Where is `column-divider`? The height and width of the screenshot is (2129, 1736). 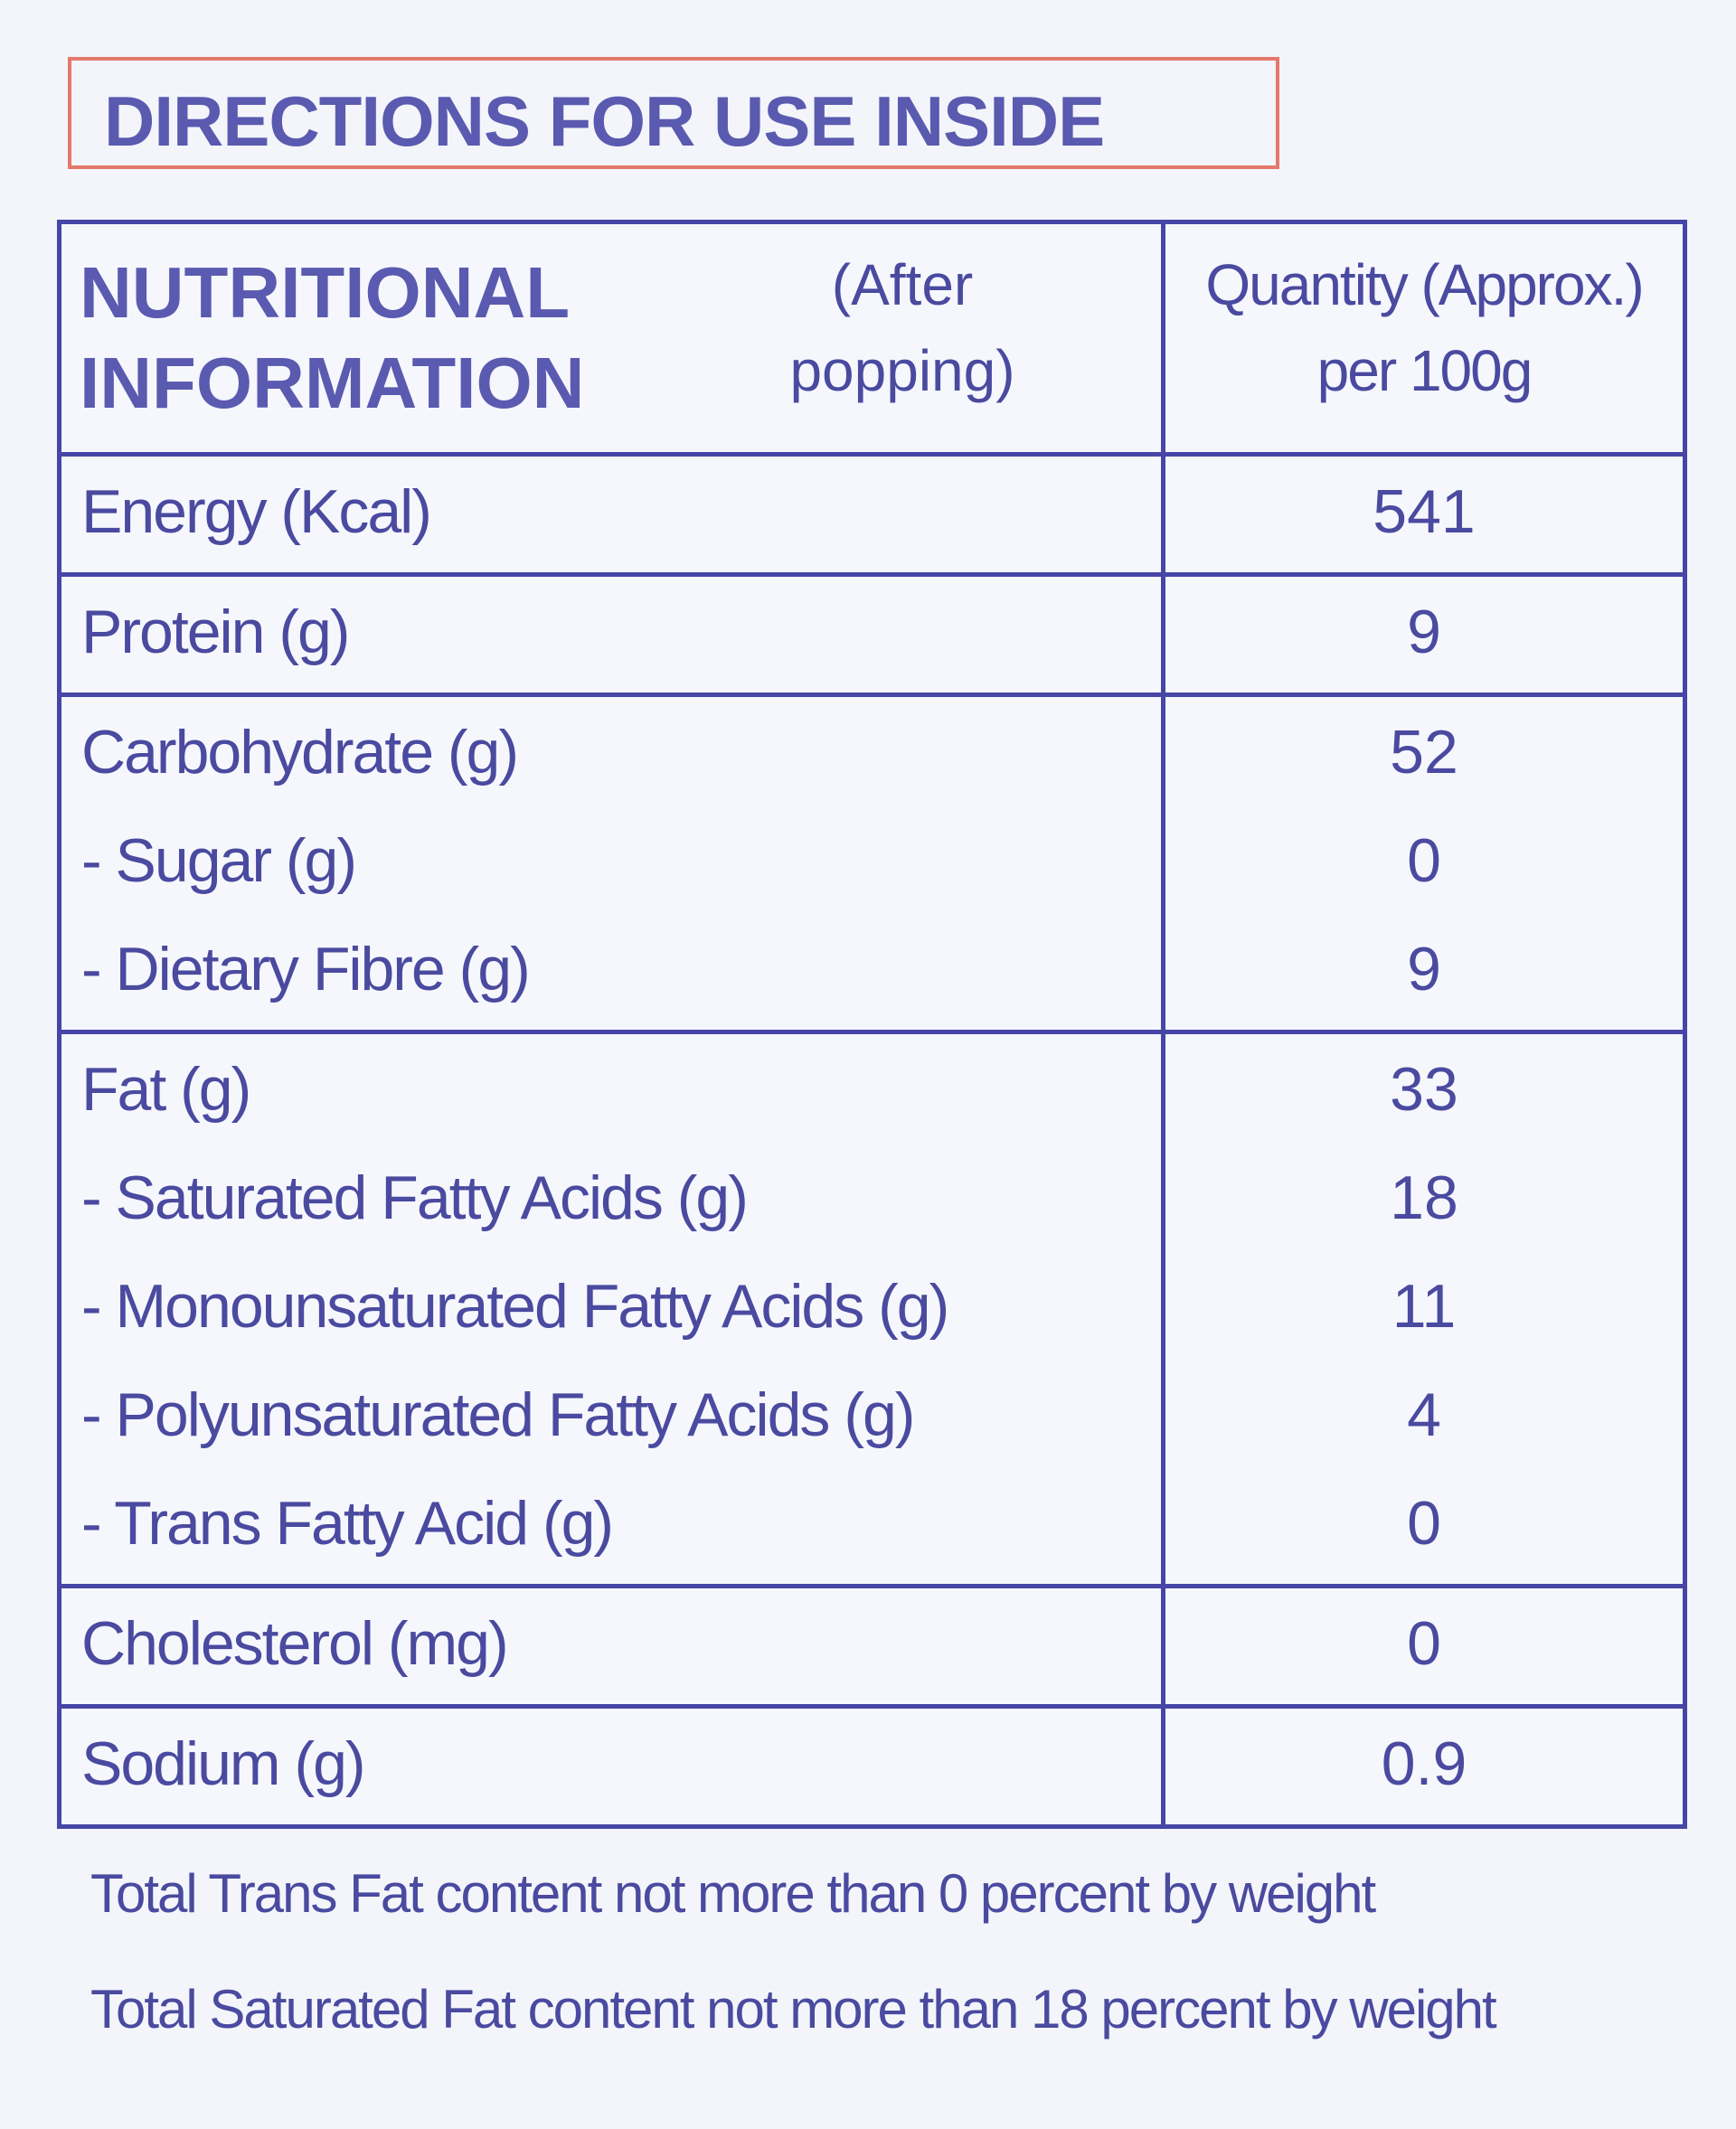
column-divider is located at coordinates (1163, 1024).